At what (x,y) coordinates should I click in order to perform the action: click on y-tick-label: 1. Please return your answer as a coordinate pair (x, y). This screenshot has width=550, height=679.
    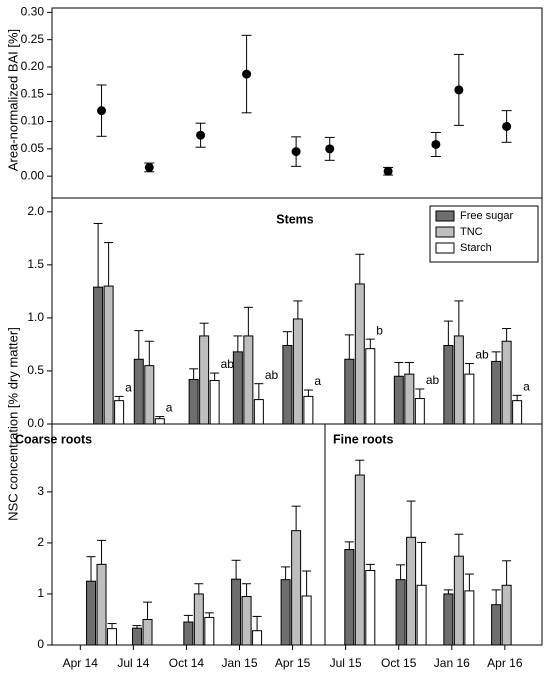
    Looking at the image, I should click on (40, 593).